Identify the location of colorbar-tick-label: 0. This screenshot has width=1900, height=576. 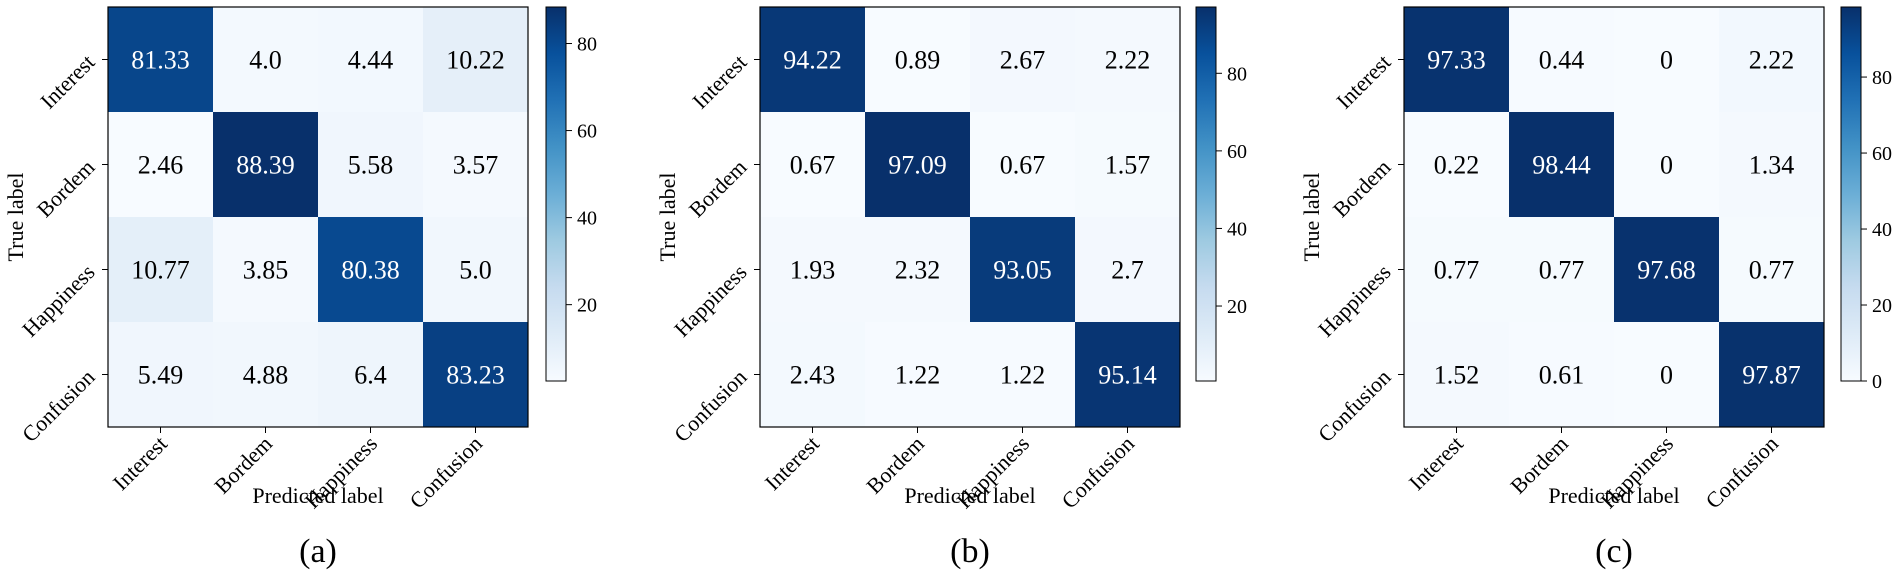
(1877, 382).